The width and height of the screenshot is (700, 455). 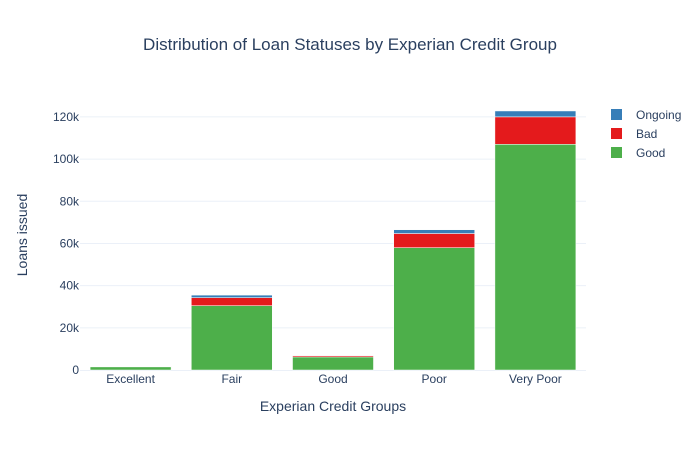 What do you see at coordinates (333, 406) in the screenshot?
I see `x-axis-label: Experian Credit Groups` at bounding box center [333, 406].